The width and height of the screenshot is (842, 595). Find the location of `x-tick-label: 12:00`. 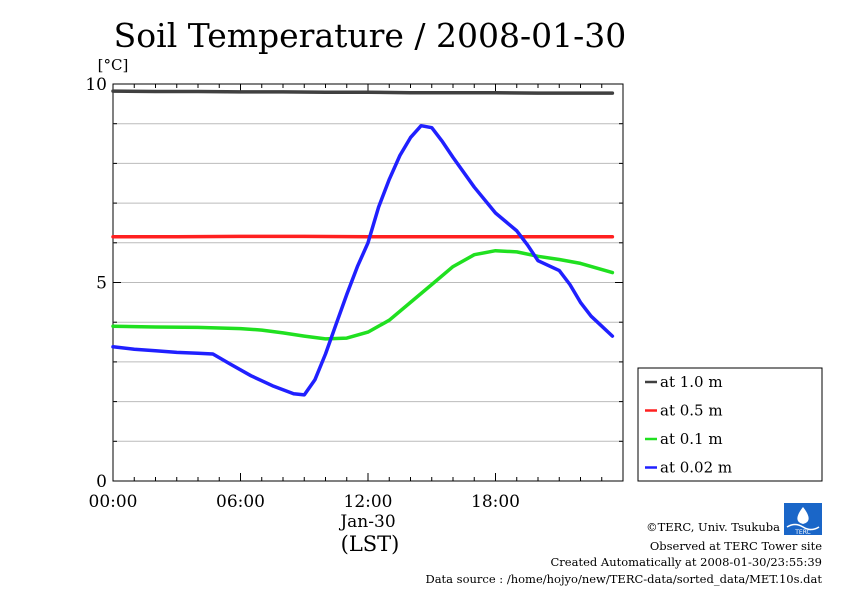

x-tick-label: 12:00 is located at coordinates (368, 502).